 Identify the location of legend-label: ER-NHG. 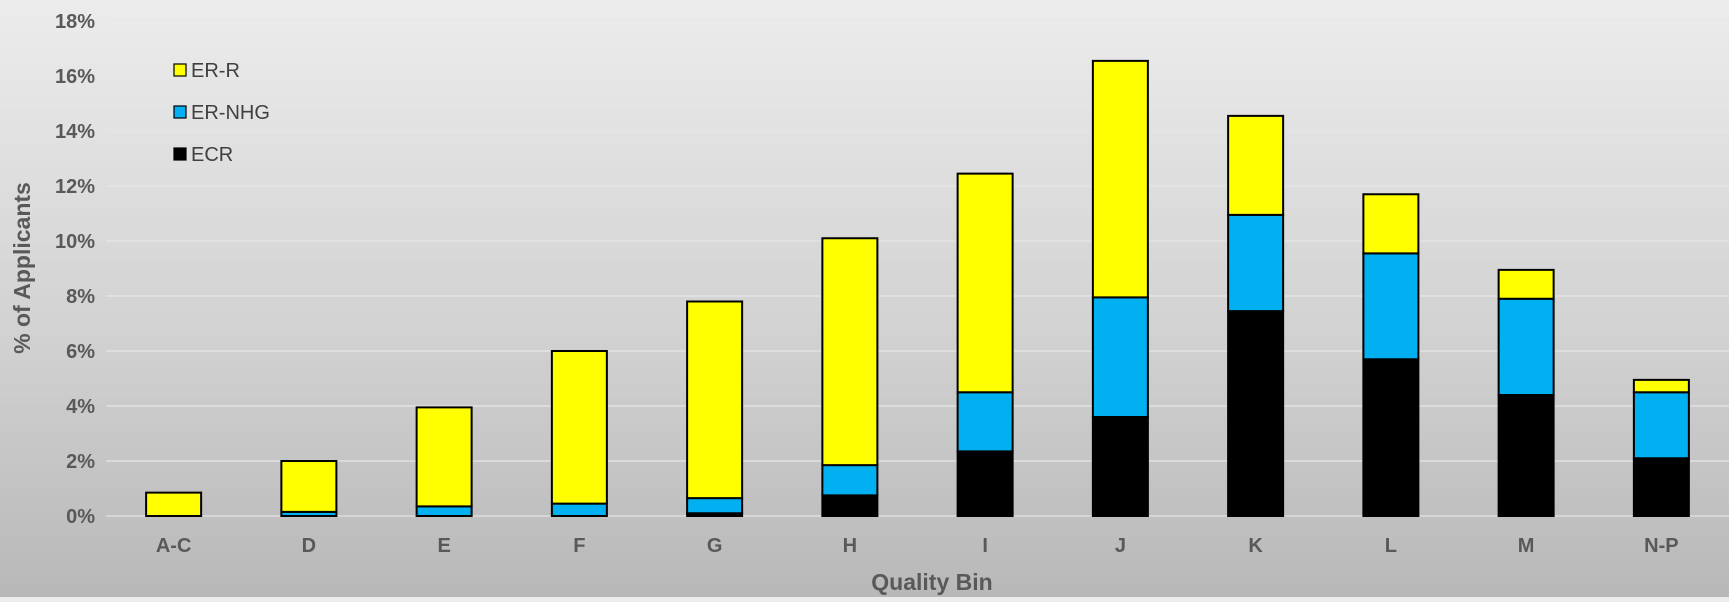
(230, 113).